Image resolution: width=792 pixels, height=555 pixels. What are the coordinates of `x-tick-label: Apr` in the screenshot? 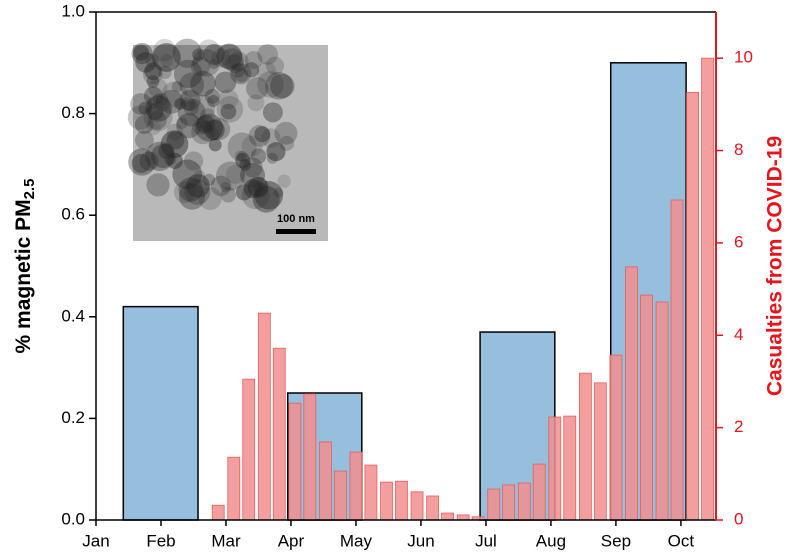 It's located at (291, 540).